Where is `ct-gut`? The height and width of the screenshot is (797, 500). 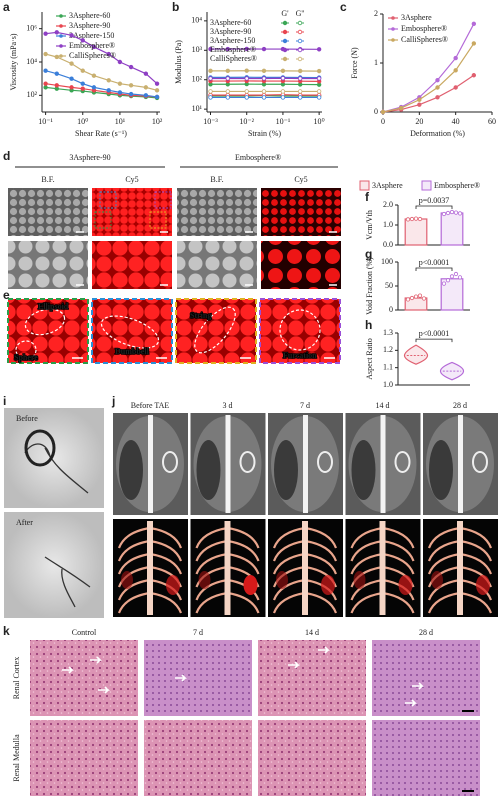
ct-gut is located at coordinates (131, 470).